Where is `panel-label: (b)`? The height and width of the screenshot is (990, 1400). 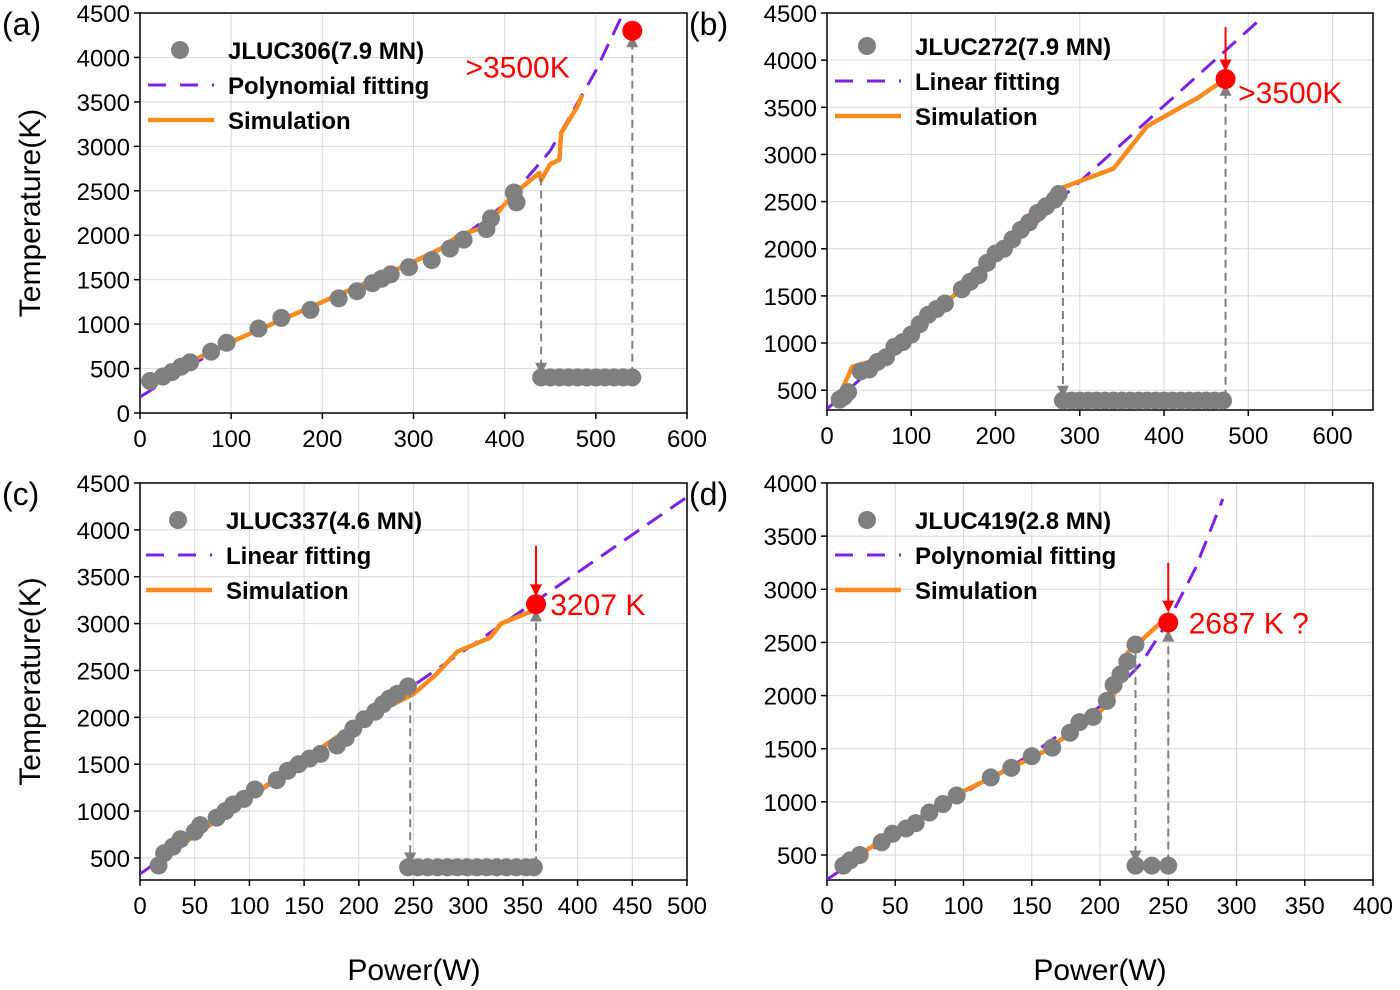
panel-label: (b) is located at coordinates (708, 24).